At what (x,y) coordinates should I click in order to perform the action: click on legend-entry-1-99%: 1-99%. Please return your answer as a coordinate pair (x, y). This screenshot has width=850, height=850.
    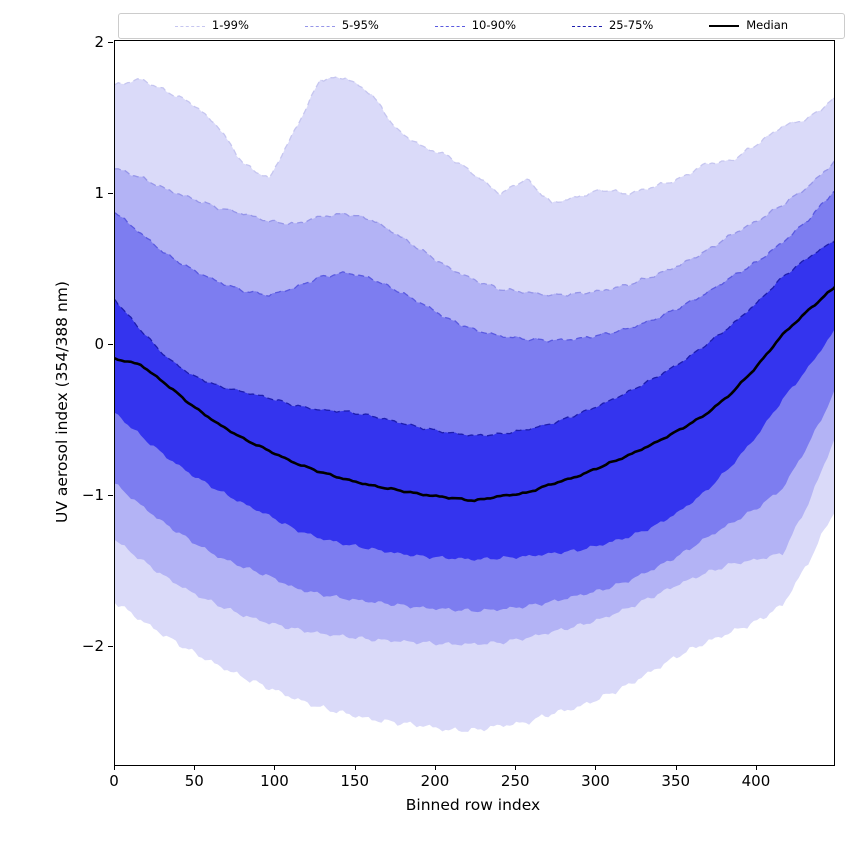
    Looking at the image, I should click on (211, 25).